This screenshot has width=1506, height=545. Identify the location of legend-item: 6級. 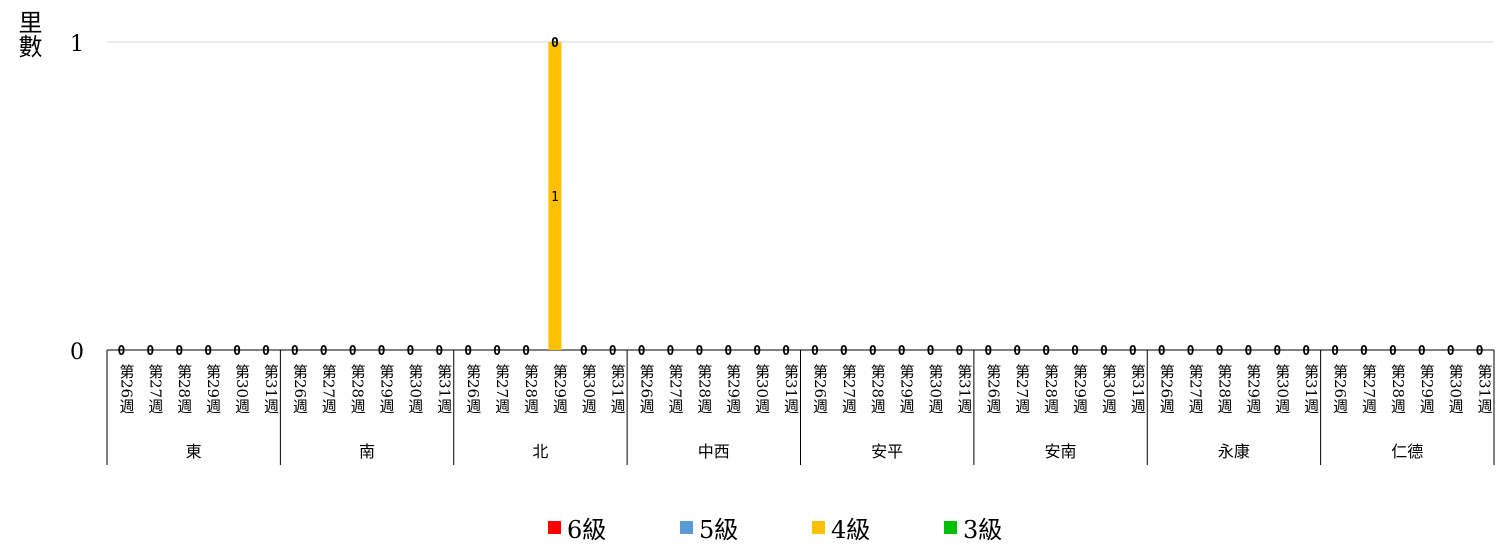
(577, 527).